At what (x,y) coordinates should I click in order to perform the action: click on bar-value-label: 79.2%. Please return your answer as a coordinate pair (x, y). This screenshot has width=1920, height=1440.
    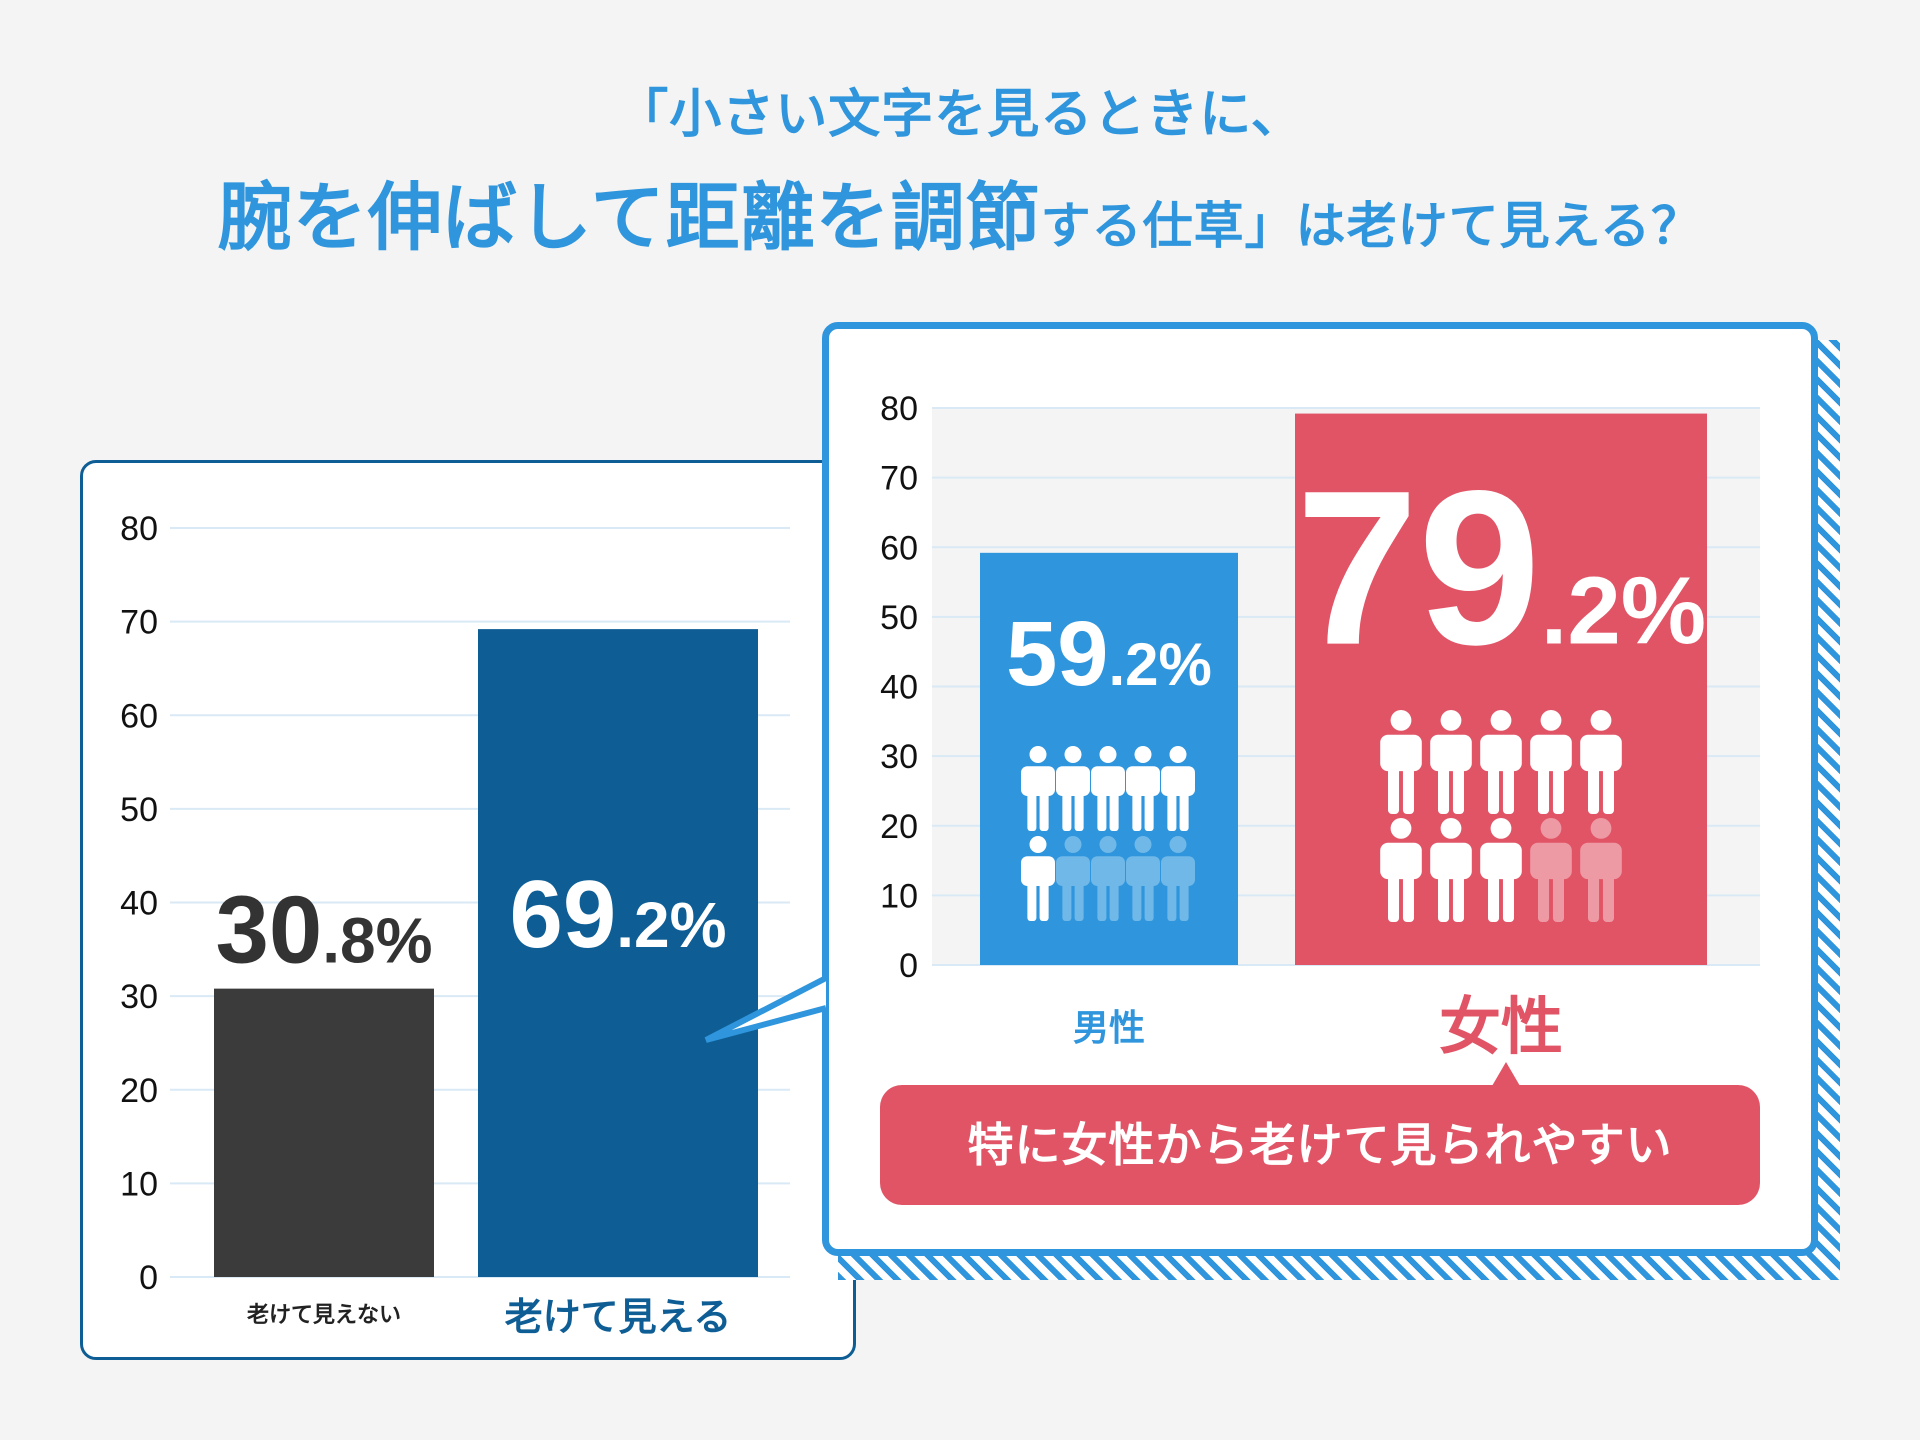
    Looking at the image, I should click on (1501, 568).